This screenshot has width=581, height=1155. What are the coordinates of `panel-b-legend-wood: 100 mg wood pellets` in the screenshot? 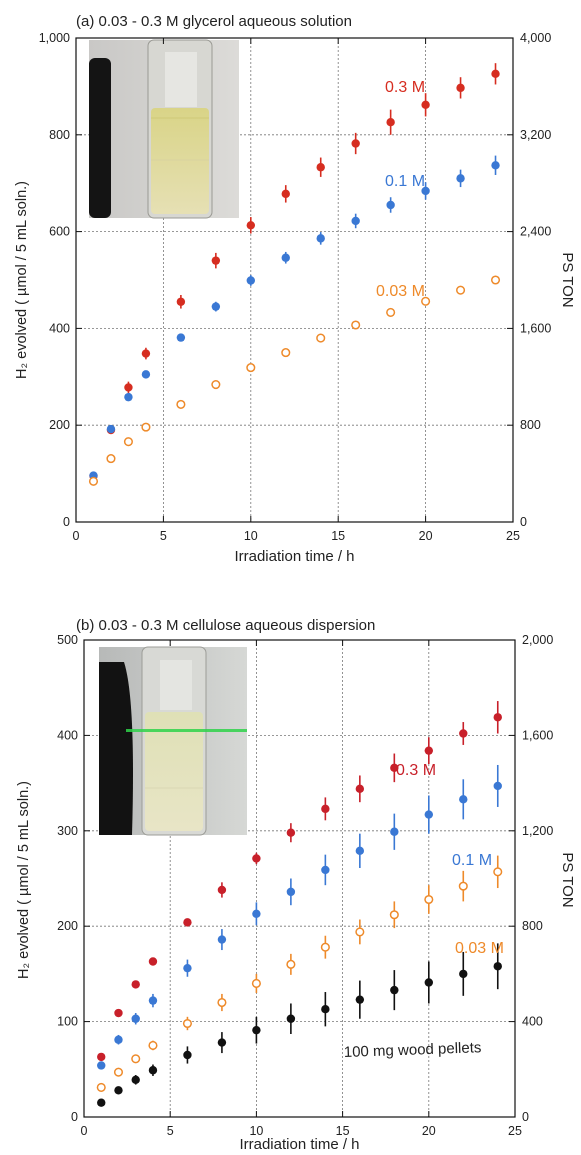 It's located at (413, 1050).